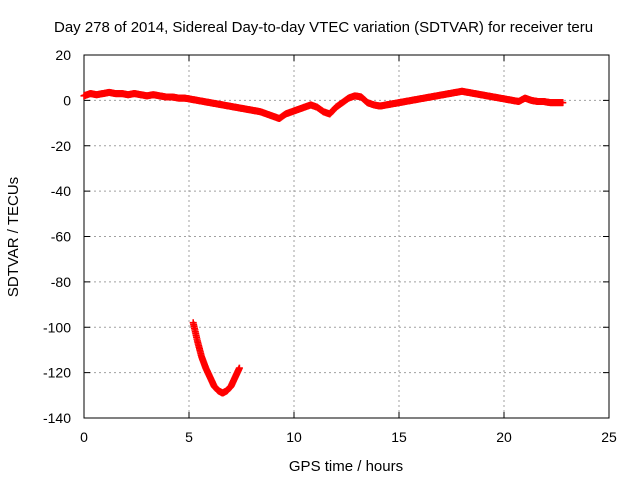  I want to click on y-tick-label: -20, so click(61, 146).